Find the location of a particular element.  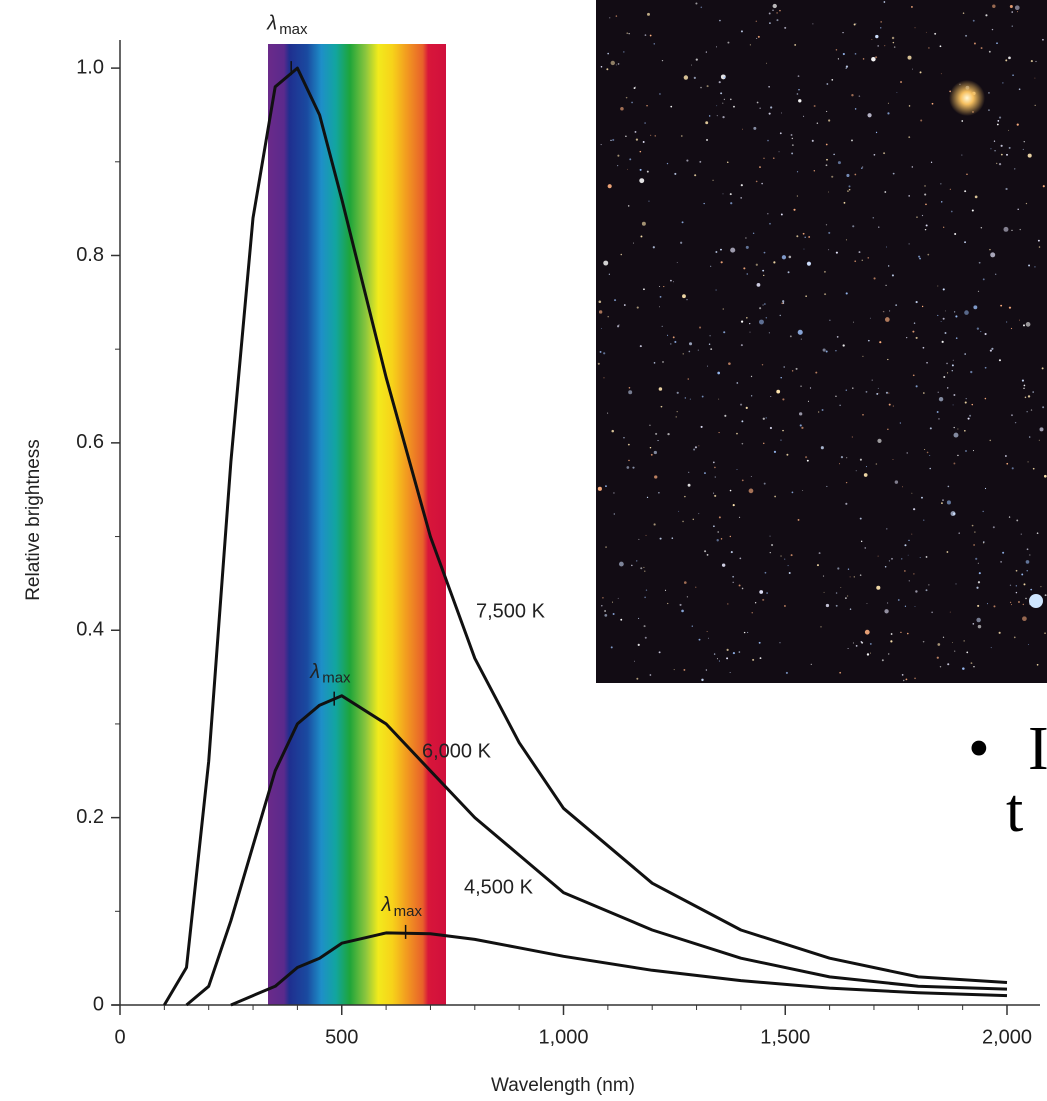

slide-line: t is located at coordinates (1015, 811).